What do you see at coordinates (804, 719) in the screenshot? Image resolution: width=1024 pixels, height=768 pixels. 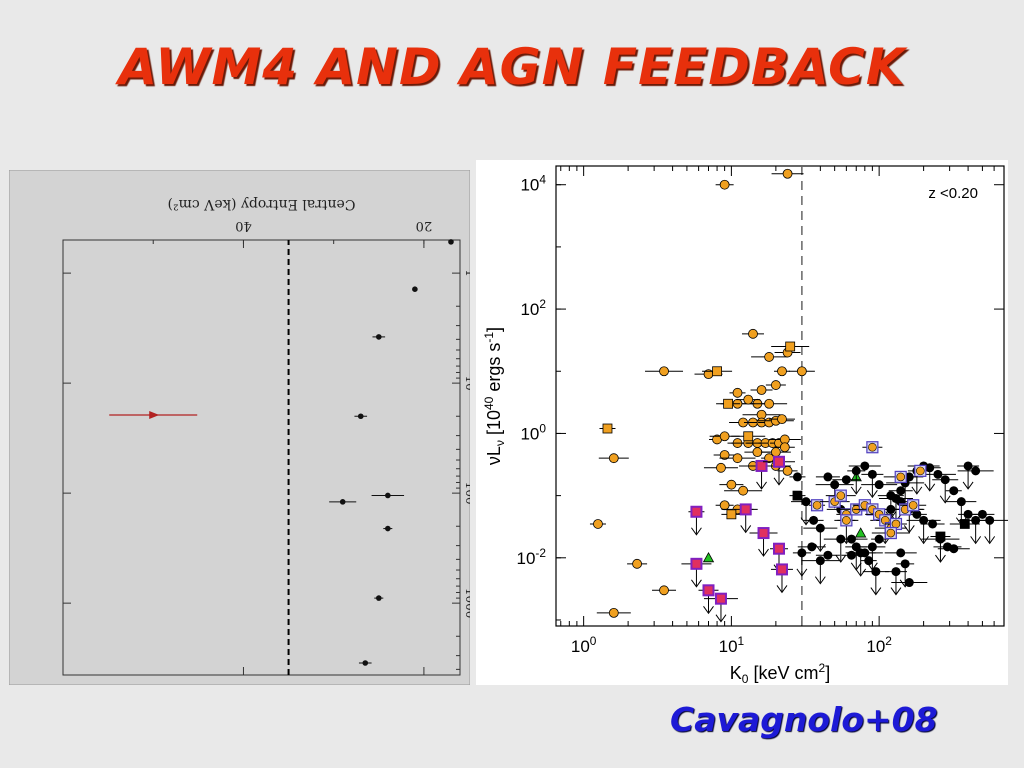 I see `citation: Cavagnolo+08` at bounding box center [804, 719].